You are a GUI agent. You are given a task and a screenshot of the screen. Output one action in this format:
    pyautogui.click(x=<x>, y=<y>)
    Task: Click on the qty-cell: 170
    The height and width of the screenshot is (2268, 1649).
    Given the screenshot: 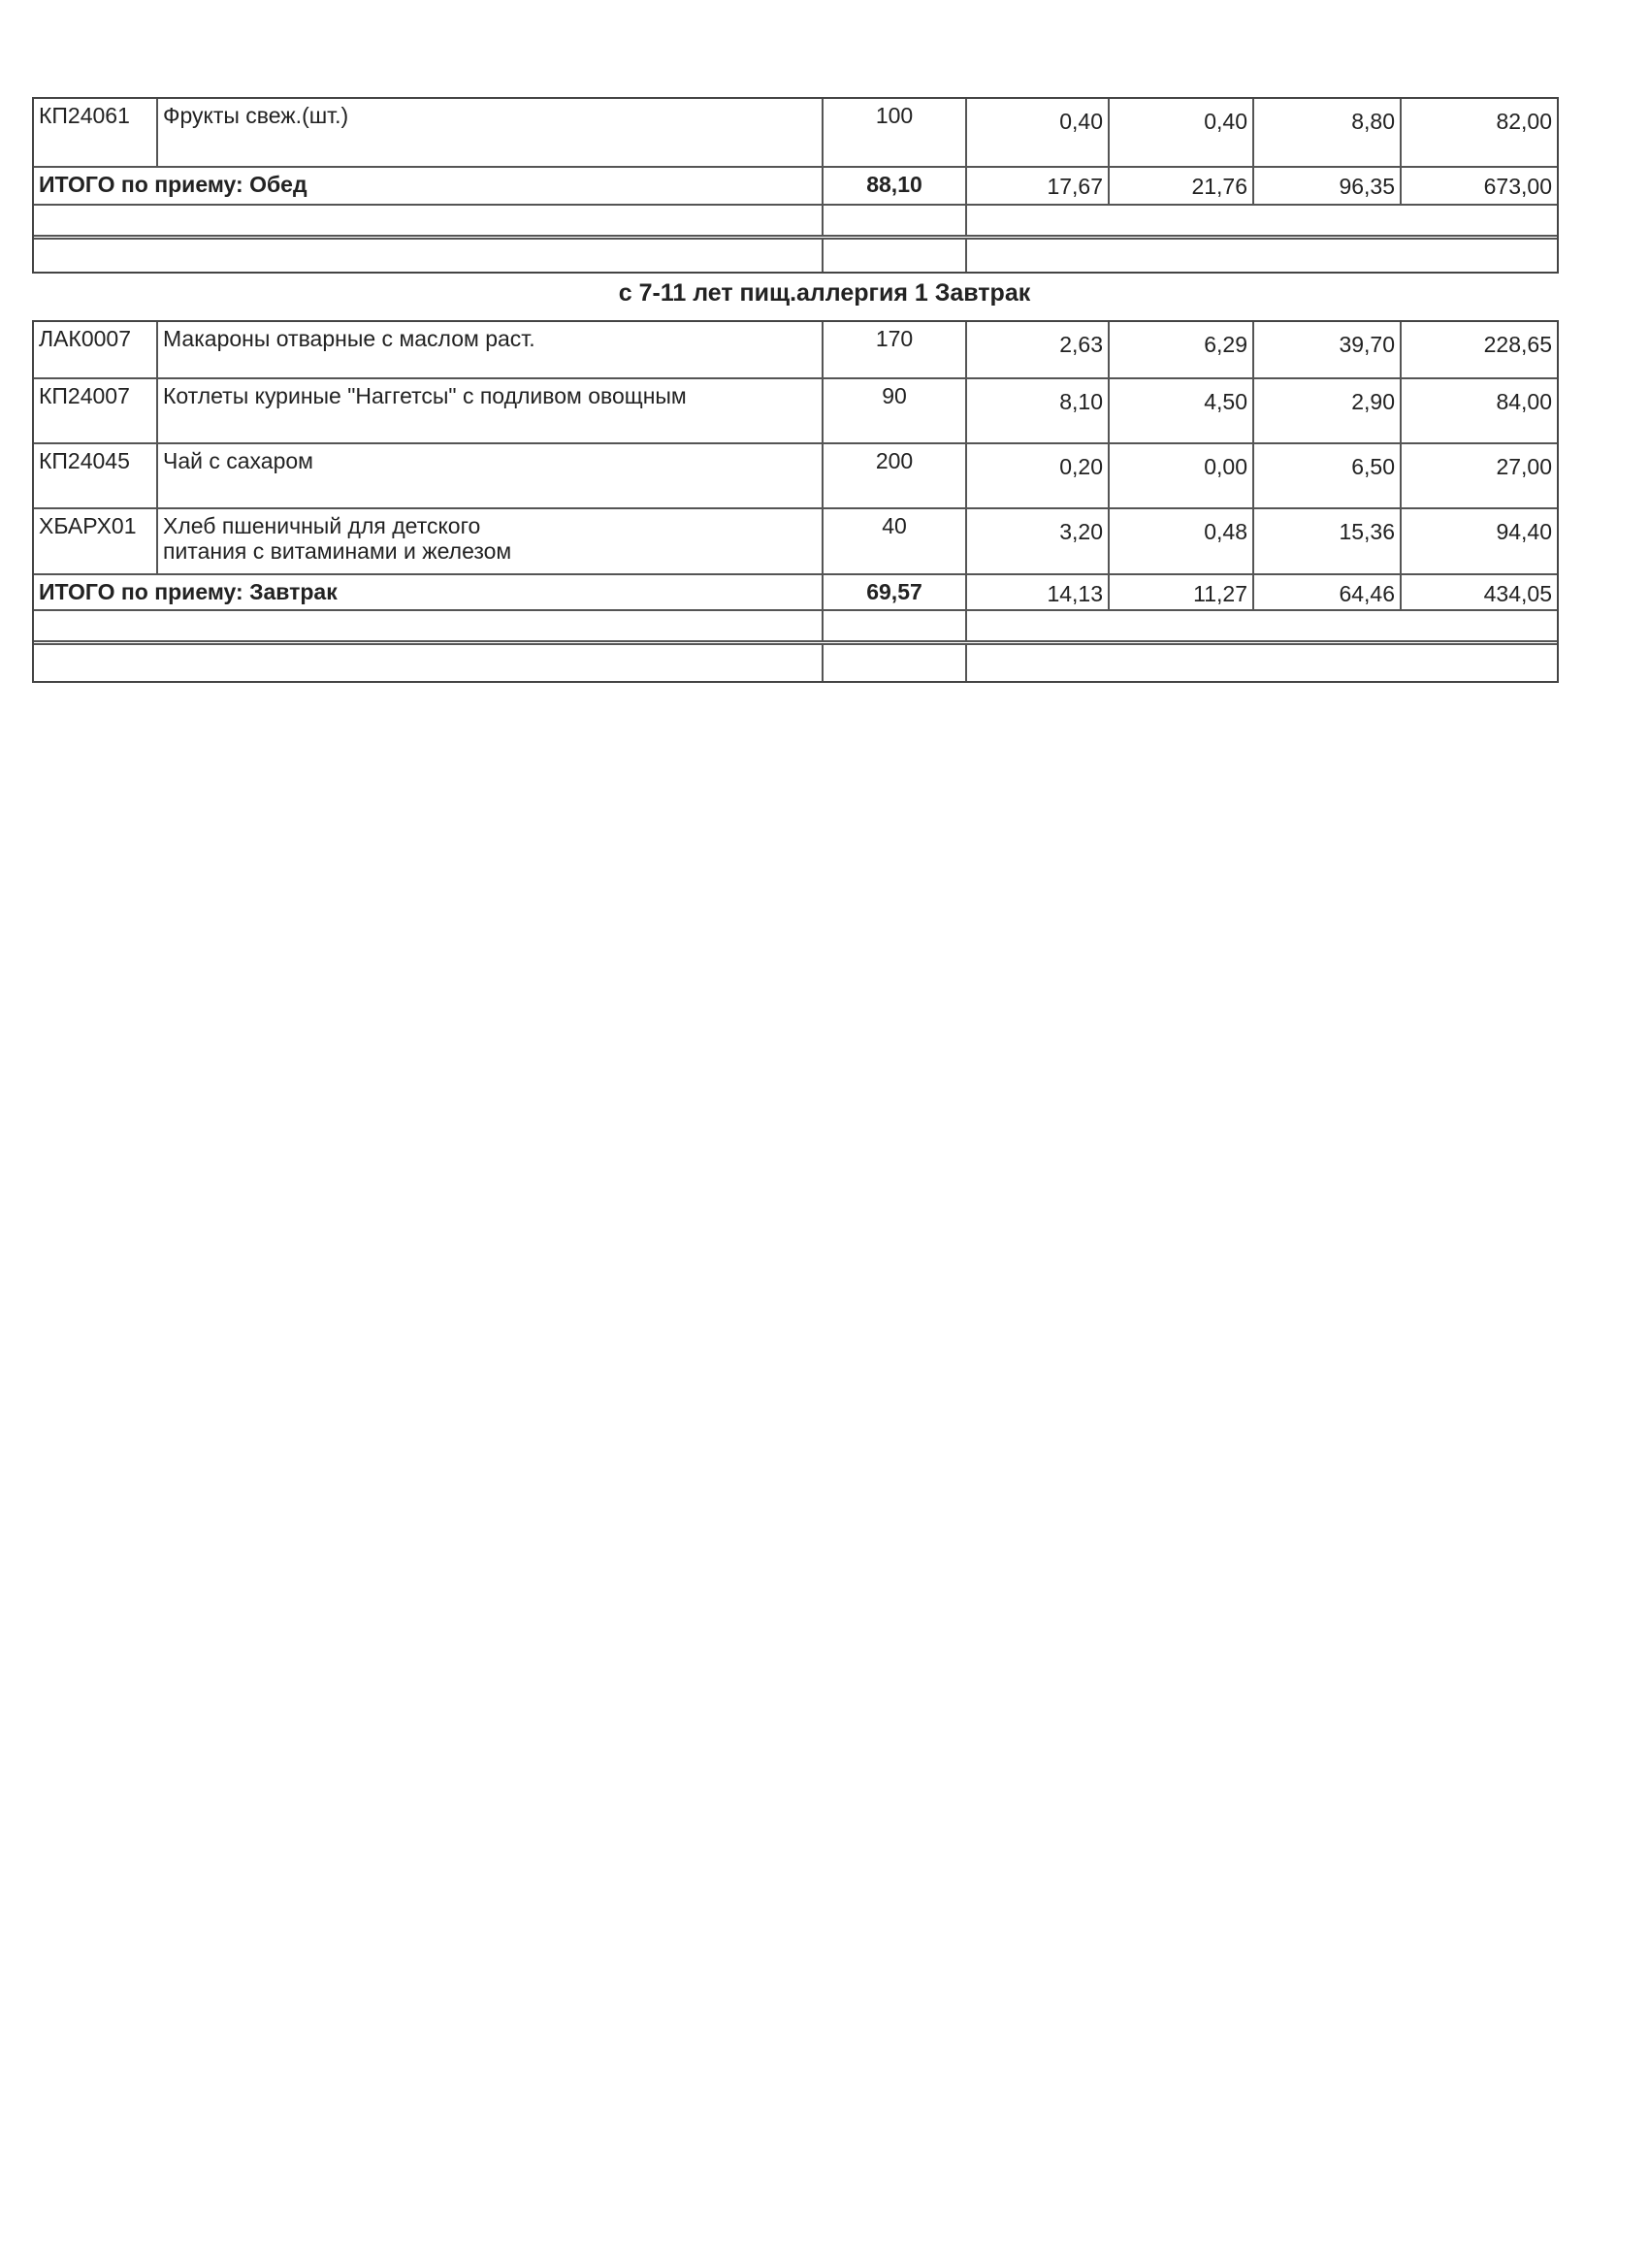 What is the action you would take?
    pyautogui.click(x=895, y=349)
    